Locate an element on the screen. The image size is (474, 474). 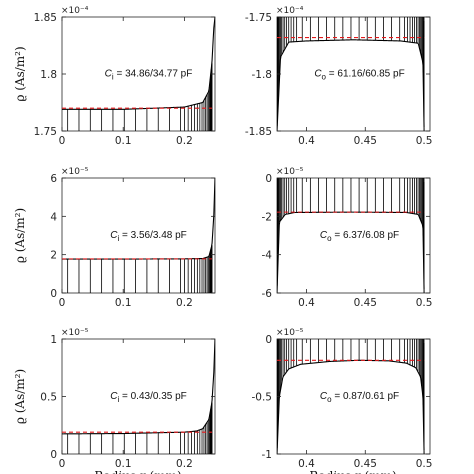
annotation-value: = 34.86/34.77 pF is located at coordinates (153, 73).